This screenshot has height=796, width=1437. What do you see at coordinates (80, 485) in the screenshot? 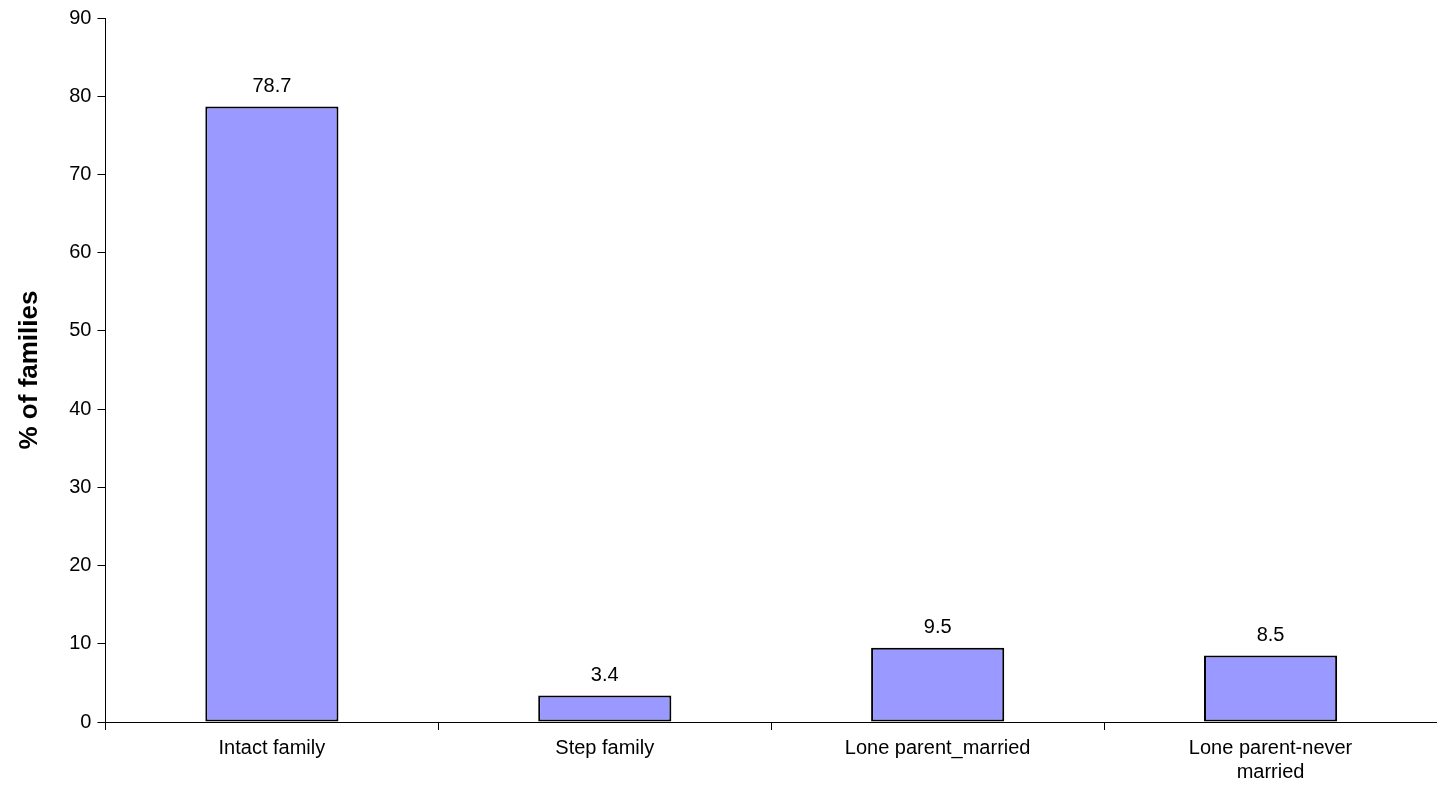
I see `y-tick-label: 30` at bounding box center [80, 485].